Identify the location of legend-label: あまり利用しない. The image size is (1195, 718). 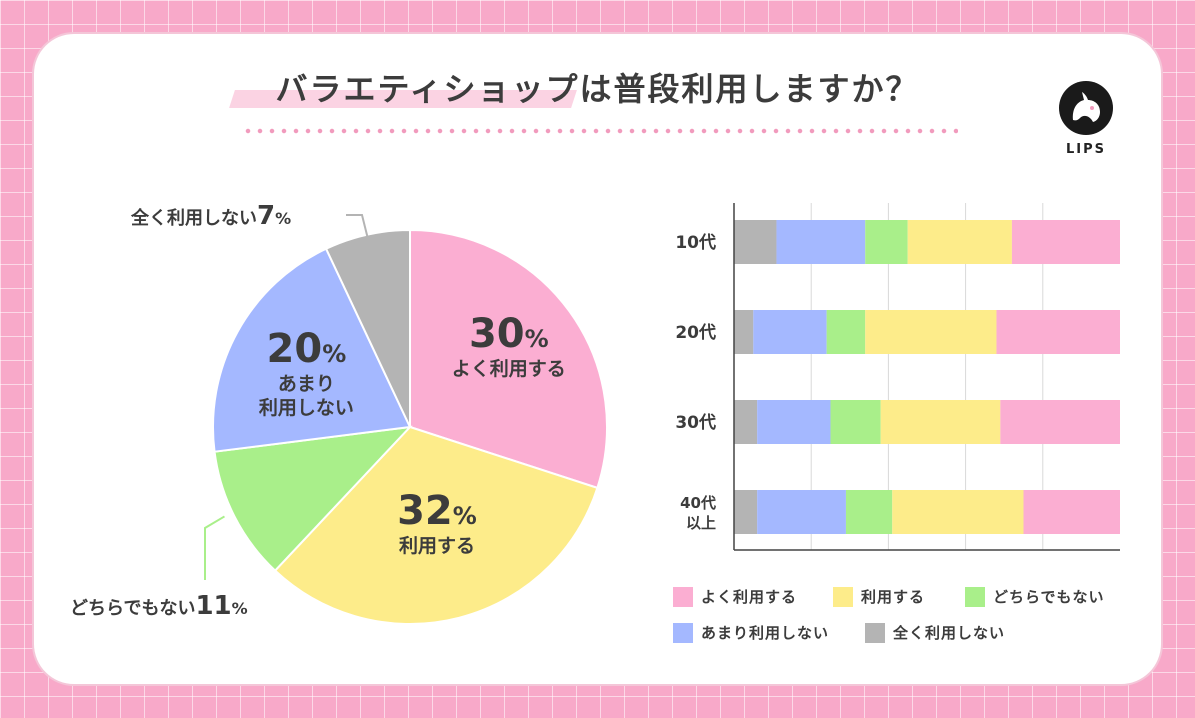
(765, 633).